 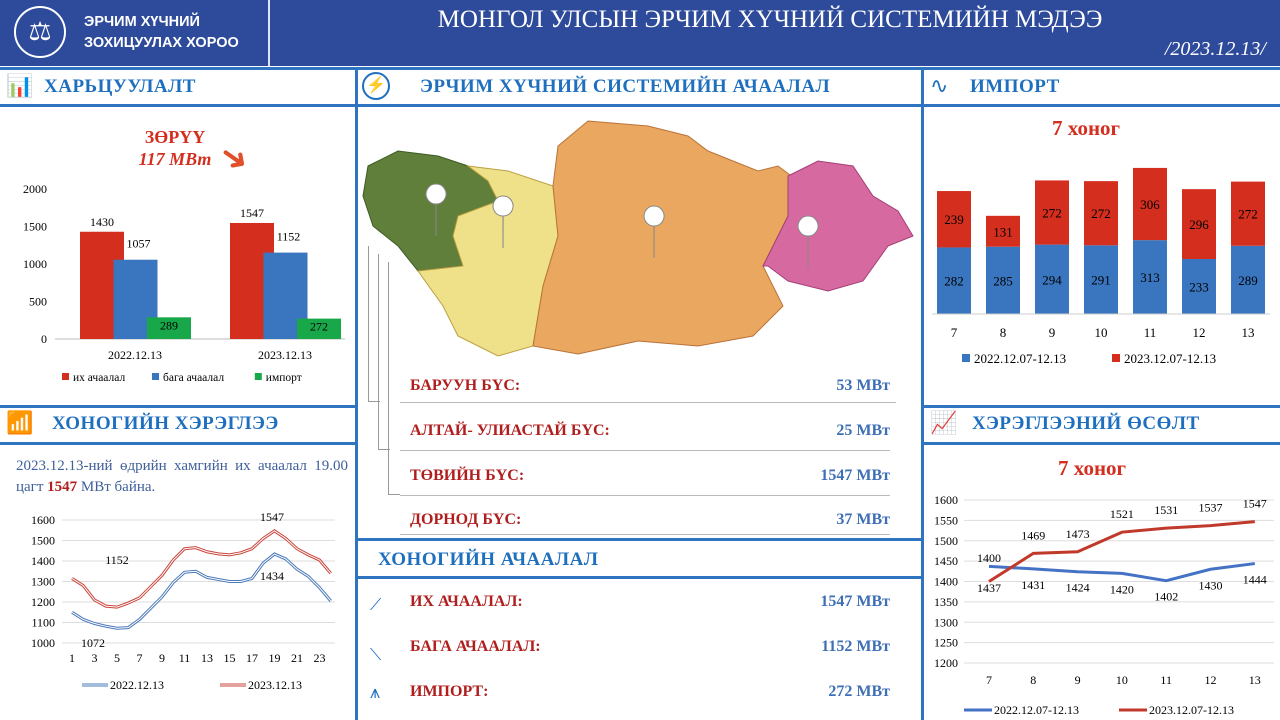 What do you see at coordinates (275, 685) in the screenshot?
I see `legend-label: 2023.12.13` at bounding box center [275, 685].